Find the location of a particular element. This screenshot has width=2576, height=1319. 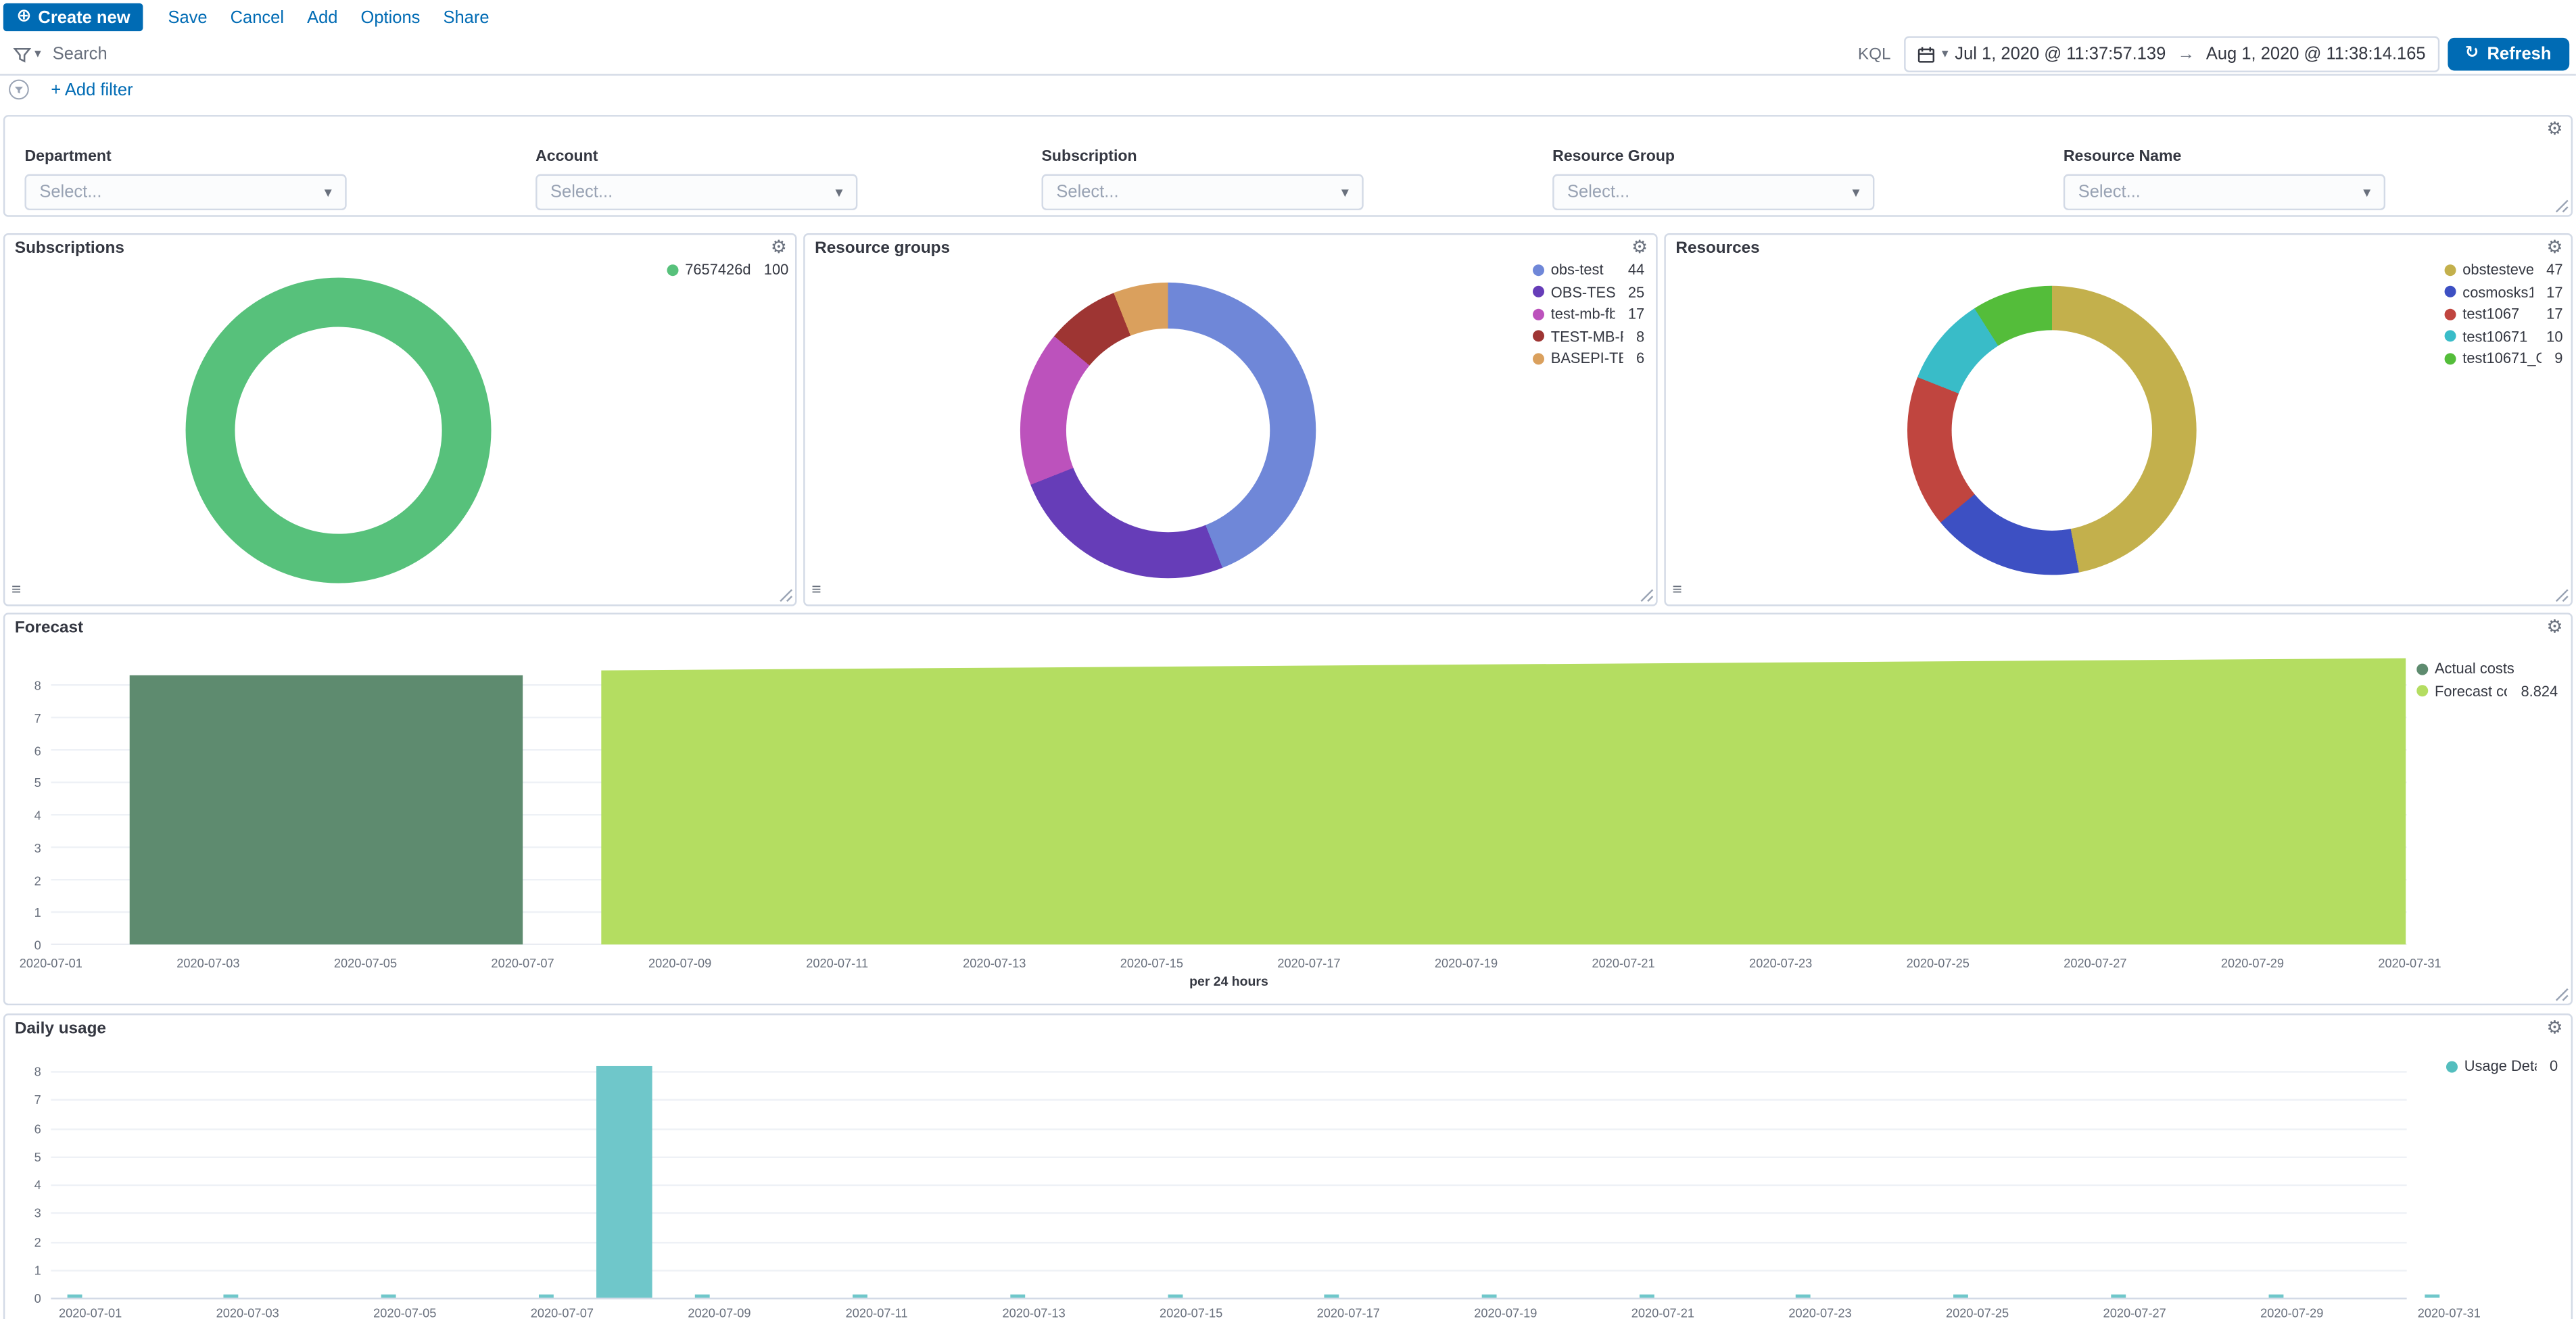

saved-query-menu-button: ▾ is located at coordinates (27, 54).